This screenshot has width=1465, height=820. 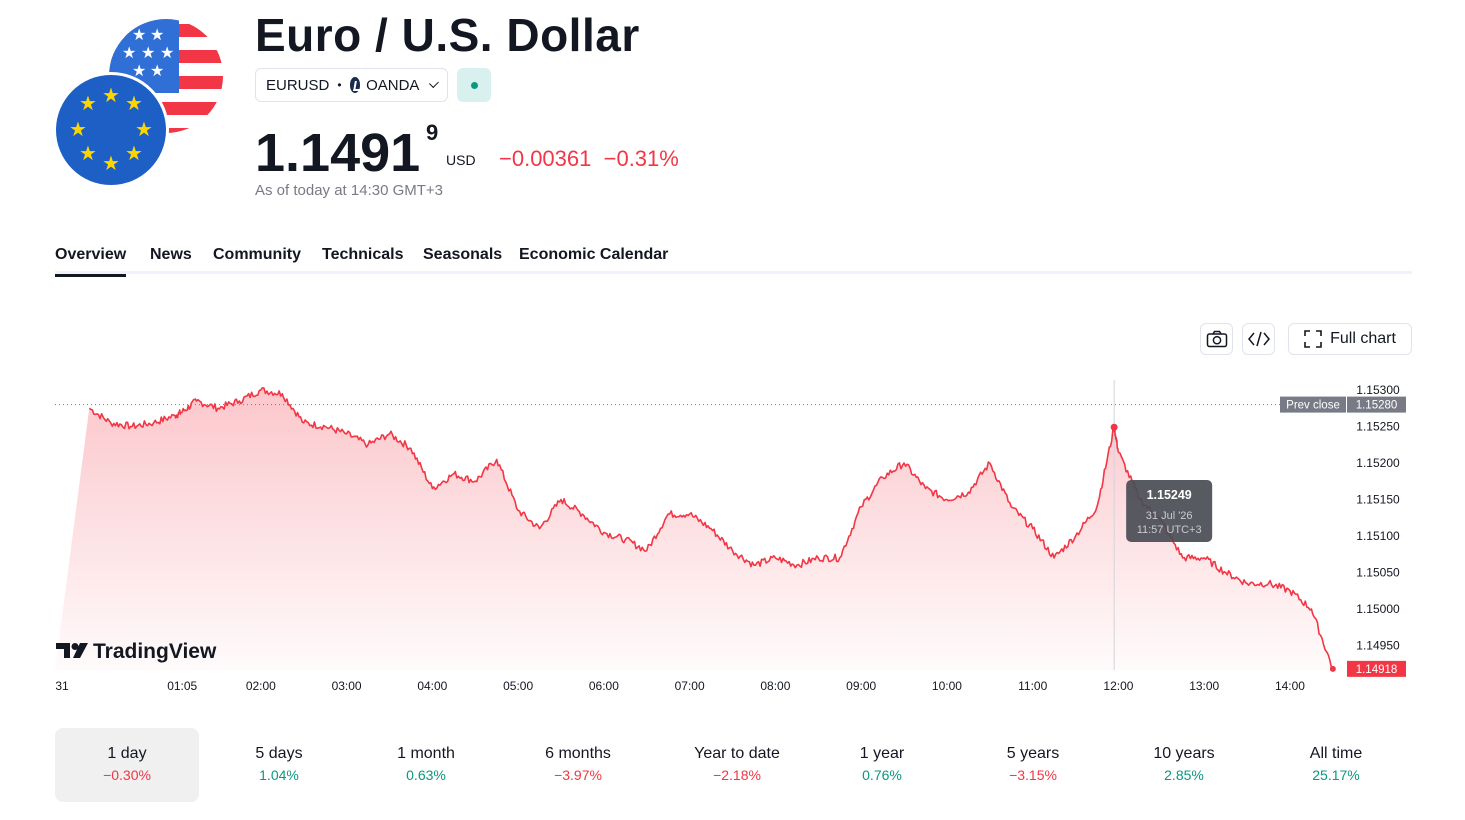 I want to click on tradingview-logo-icon, so click(x=72, y=650).